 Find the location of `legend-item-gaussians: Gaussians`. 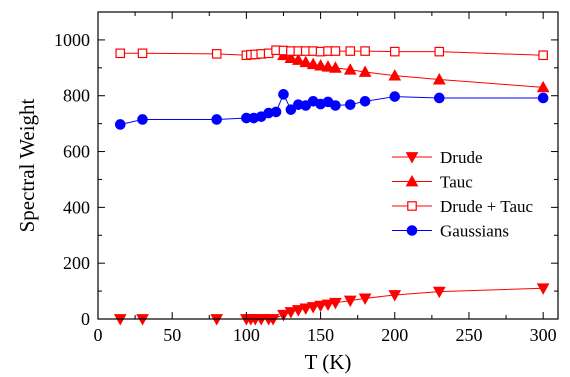

legend-item-gaussians: Gaussians is located at coordinates (450, 231).